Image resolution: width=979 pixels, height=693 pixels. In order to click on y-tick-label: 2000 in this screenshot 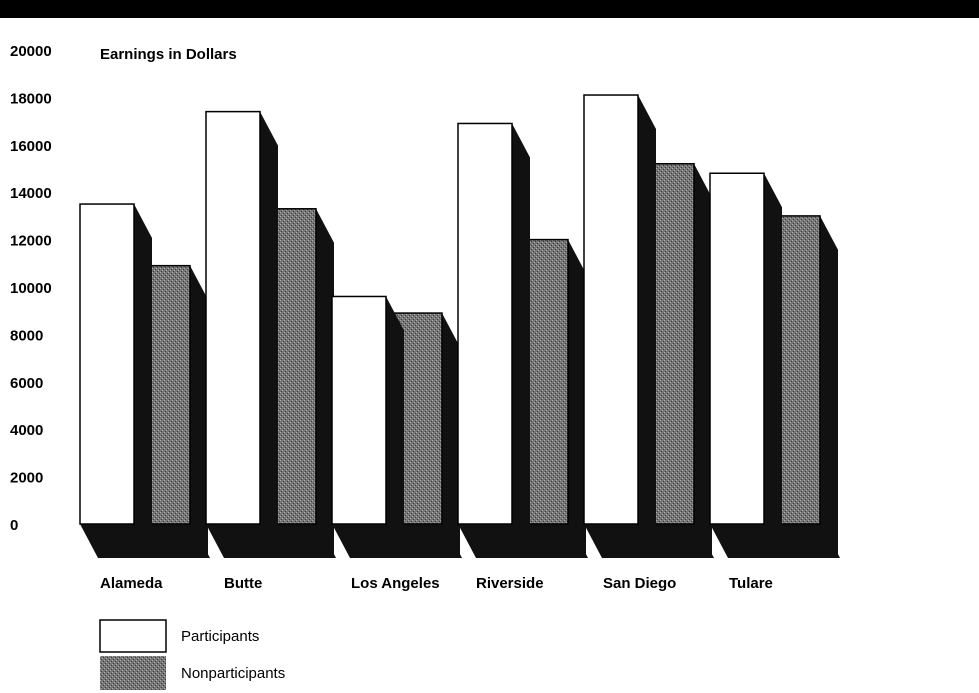, I will do `click(26, 478)`.